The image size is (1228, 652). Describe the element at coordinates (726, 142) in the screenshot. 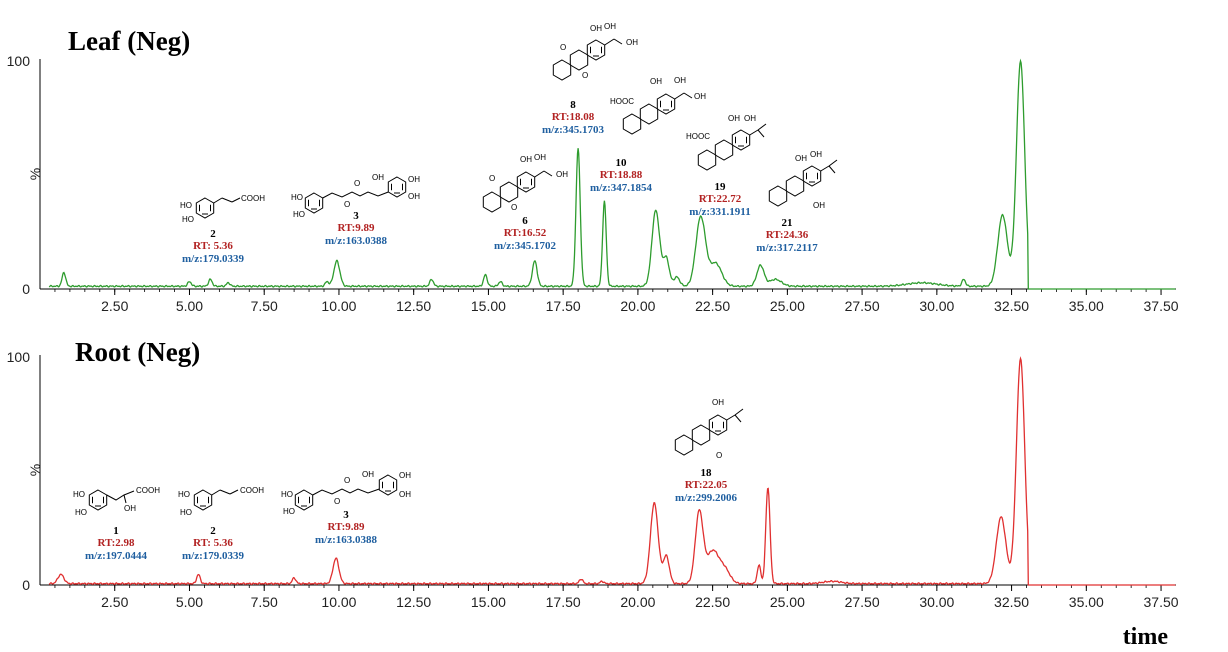

I see `leaf-structure-19: OH HOOC OH` at that location.